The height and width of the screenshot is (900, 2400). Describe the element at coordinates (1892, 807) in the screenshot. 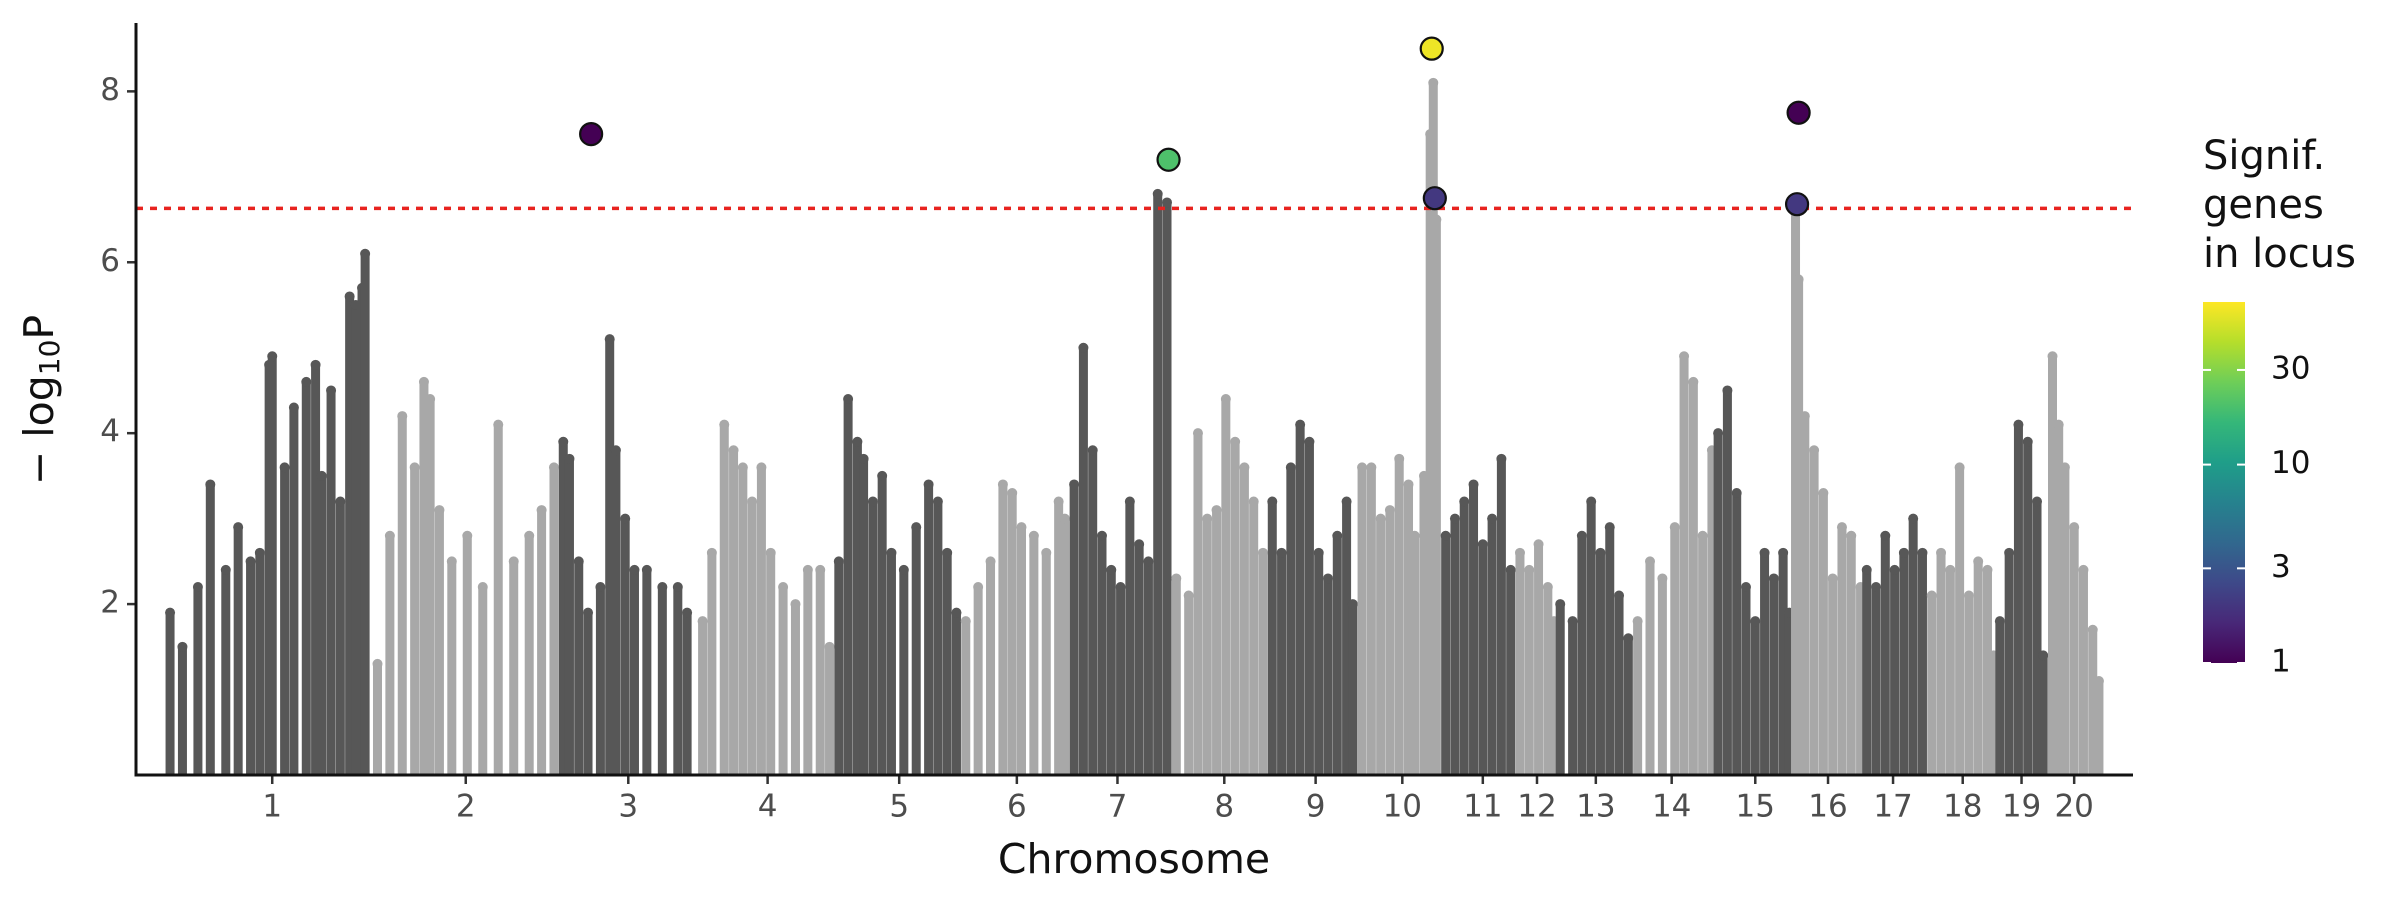

I see `x-tick-label: 17` at that location.